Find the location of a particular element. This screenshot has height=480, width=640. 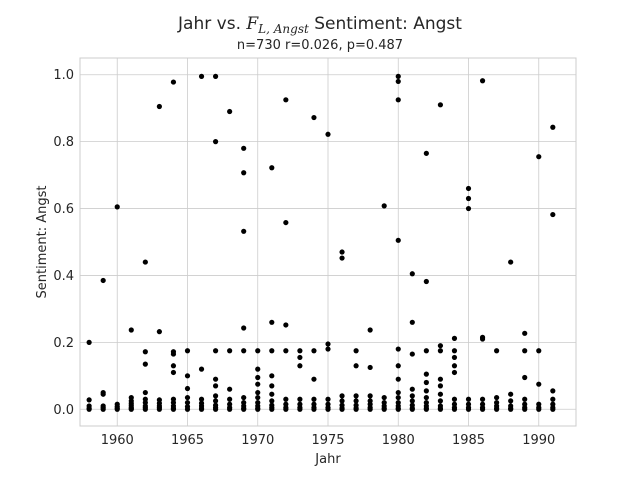

y-axis-label: Sentiment: Angst is located at coordinates (42, 242).